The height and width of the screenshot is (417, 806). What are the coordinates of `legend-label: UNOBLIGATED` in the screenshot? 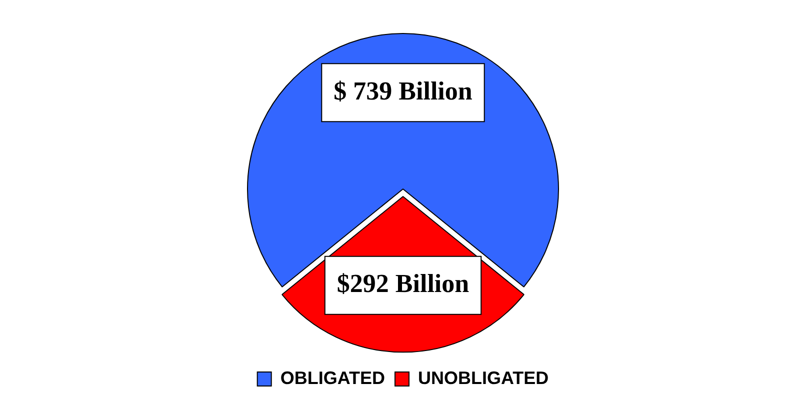 It's located at (483, 378).